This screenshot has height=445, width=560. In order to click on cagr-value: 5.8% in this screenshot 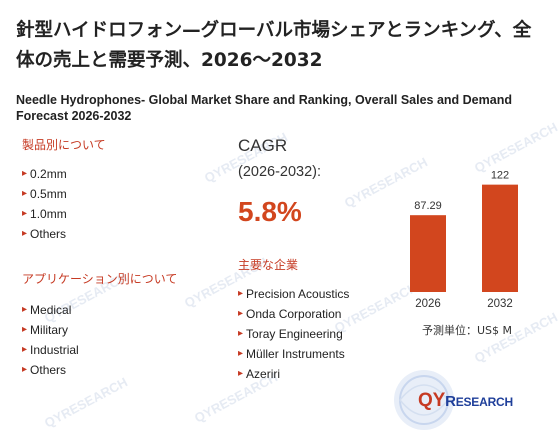, I will do `click(270, 211)`.